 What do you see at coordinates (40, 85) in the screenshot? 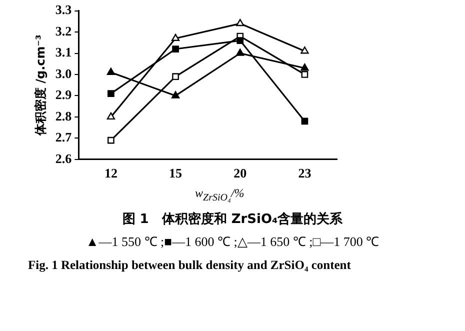
I see `y-axis-title: 体积密度 /g.cm⁻³` at bounding box center [40, 85].